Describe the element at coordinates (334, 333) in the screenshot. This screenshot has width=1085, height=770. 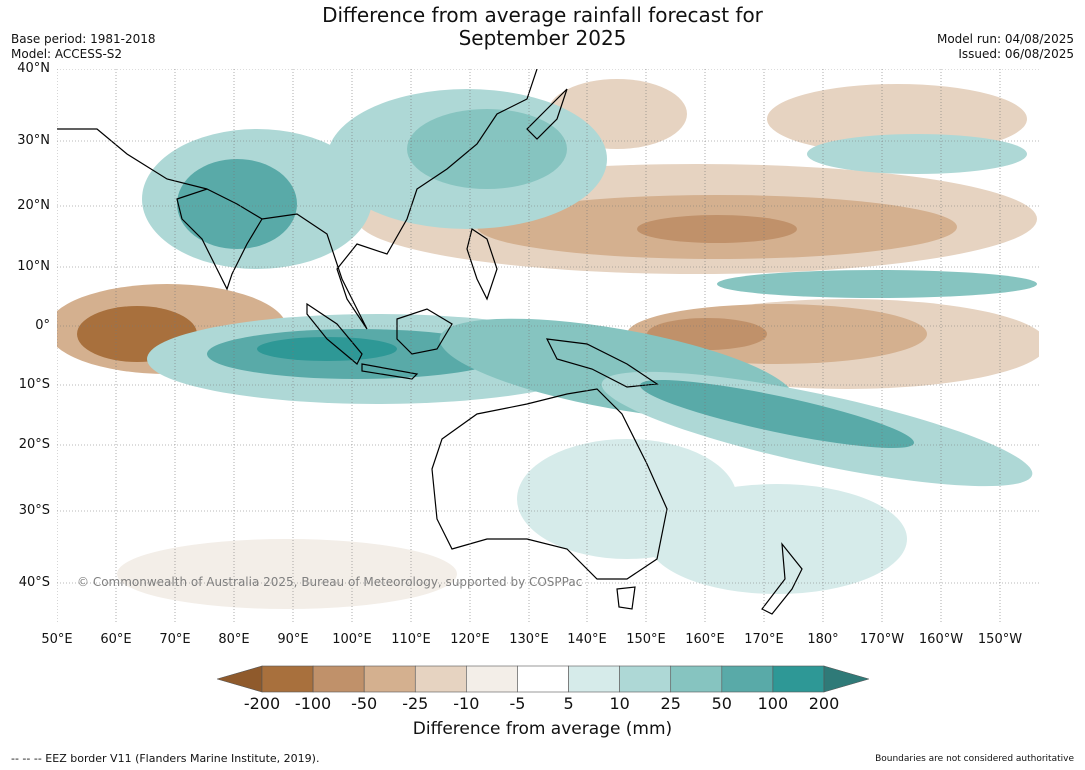
I see `sumatra-coastline` at that location.